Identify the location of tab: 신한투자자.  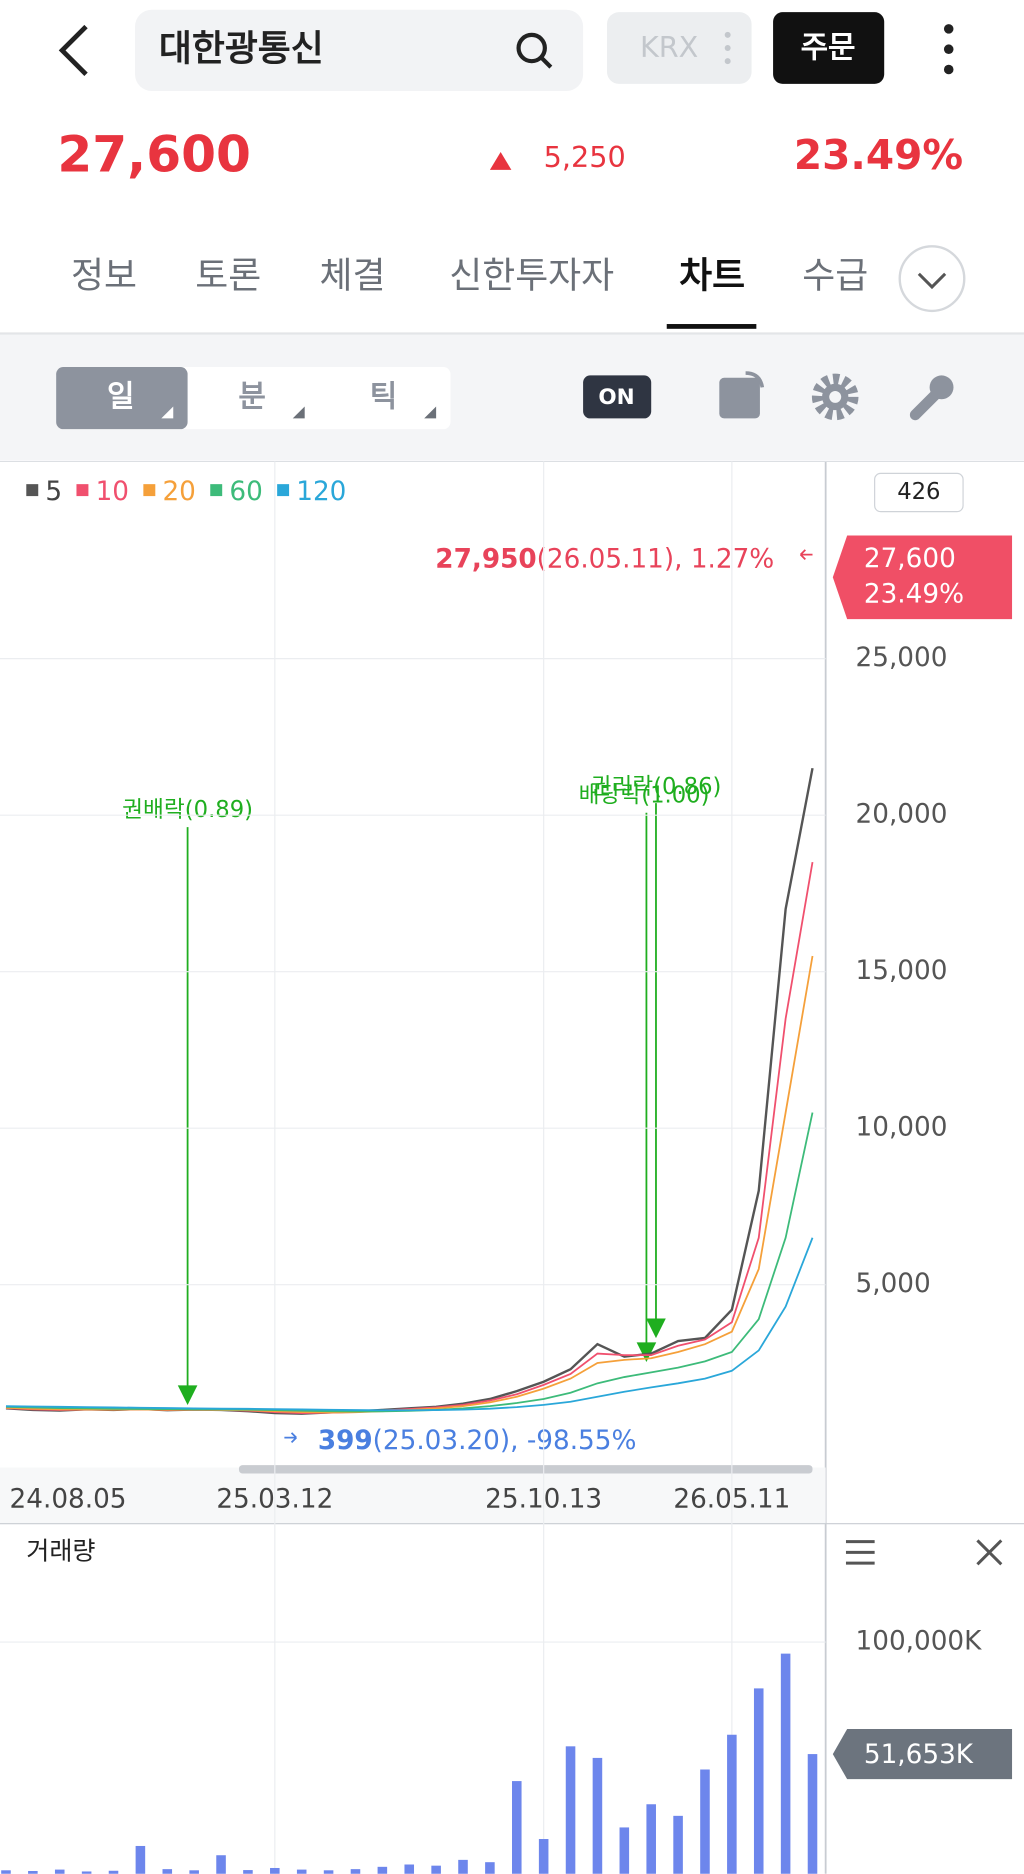
(531, 275).